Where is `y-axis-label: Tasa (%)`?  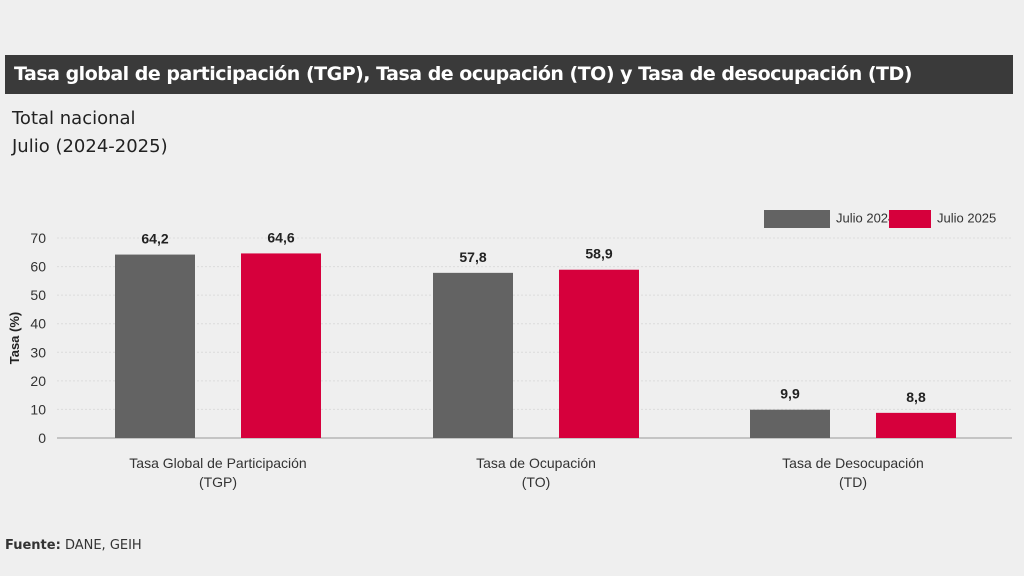 y-axis-label: Tasa (%) is located at coordinates (14, 338).